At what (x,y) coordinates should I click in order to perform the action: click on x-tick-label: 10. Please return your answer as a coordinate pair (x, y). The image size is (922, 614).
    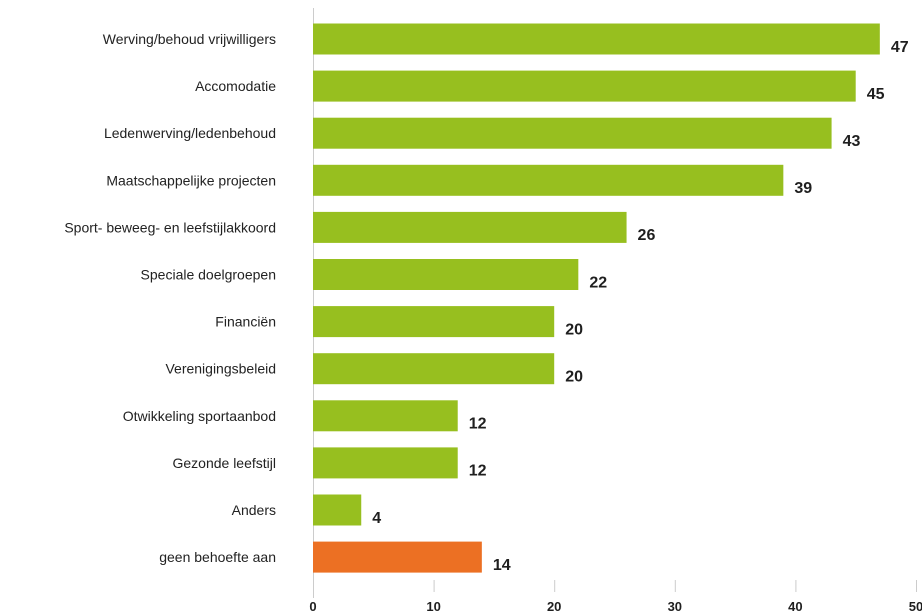
    Looking at the image, I should click on (433, 606).